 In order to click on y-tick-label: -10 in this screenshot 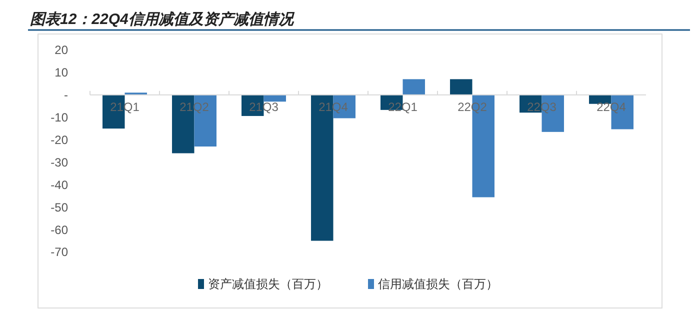, I will do `click(59, 117)`.